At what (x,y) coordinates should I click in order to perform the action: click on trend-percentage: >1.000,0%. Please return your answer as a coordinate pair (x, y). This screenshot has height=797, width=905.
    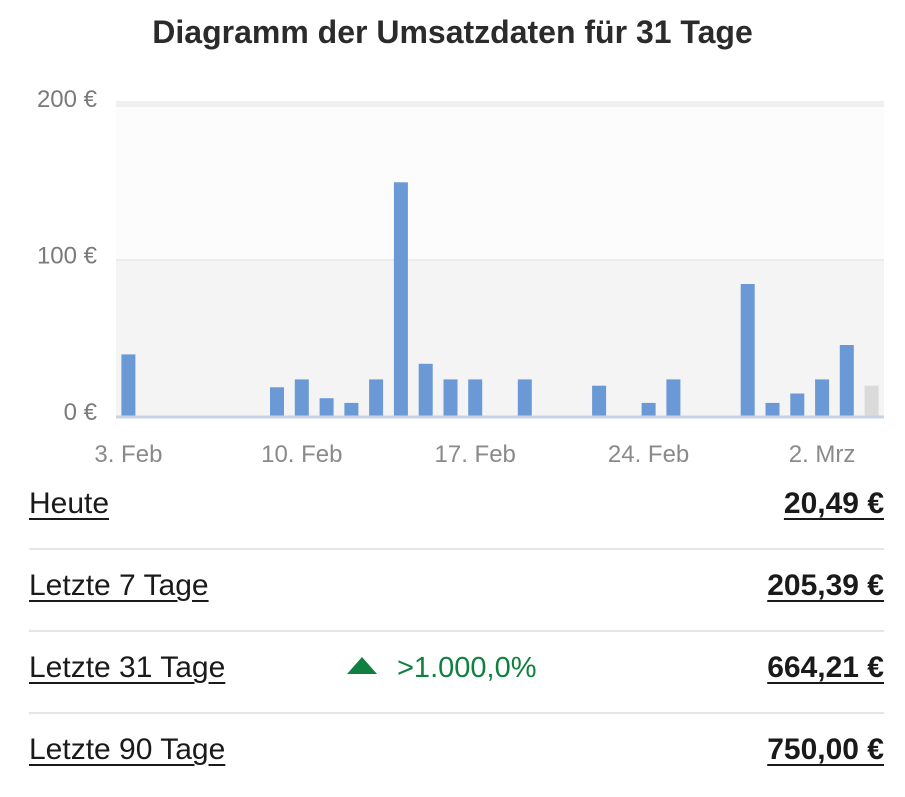
    Looking at the image, I should click on (467, 668).